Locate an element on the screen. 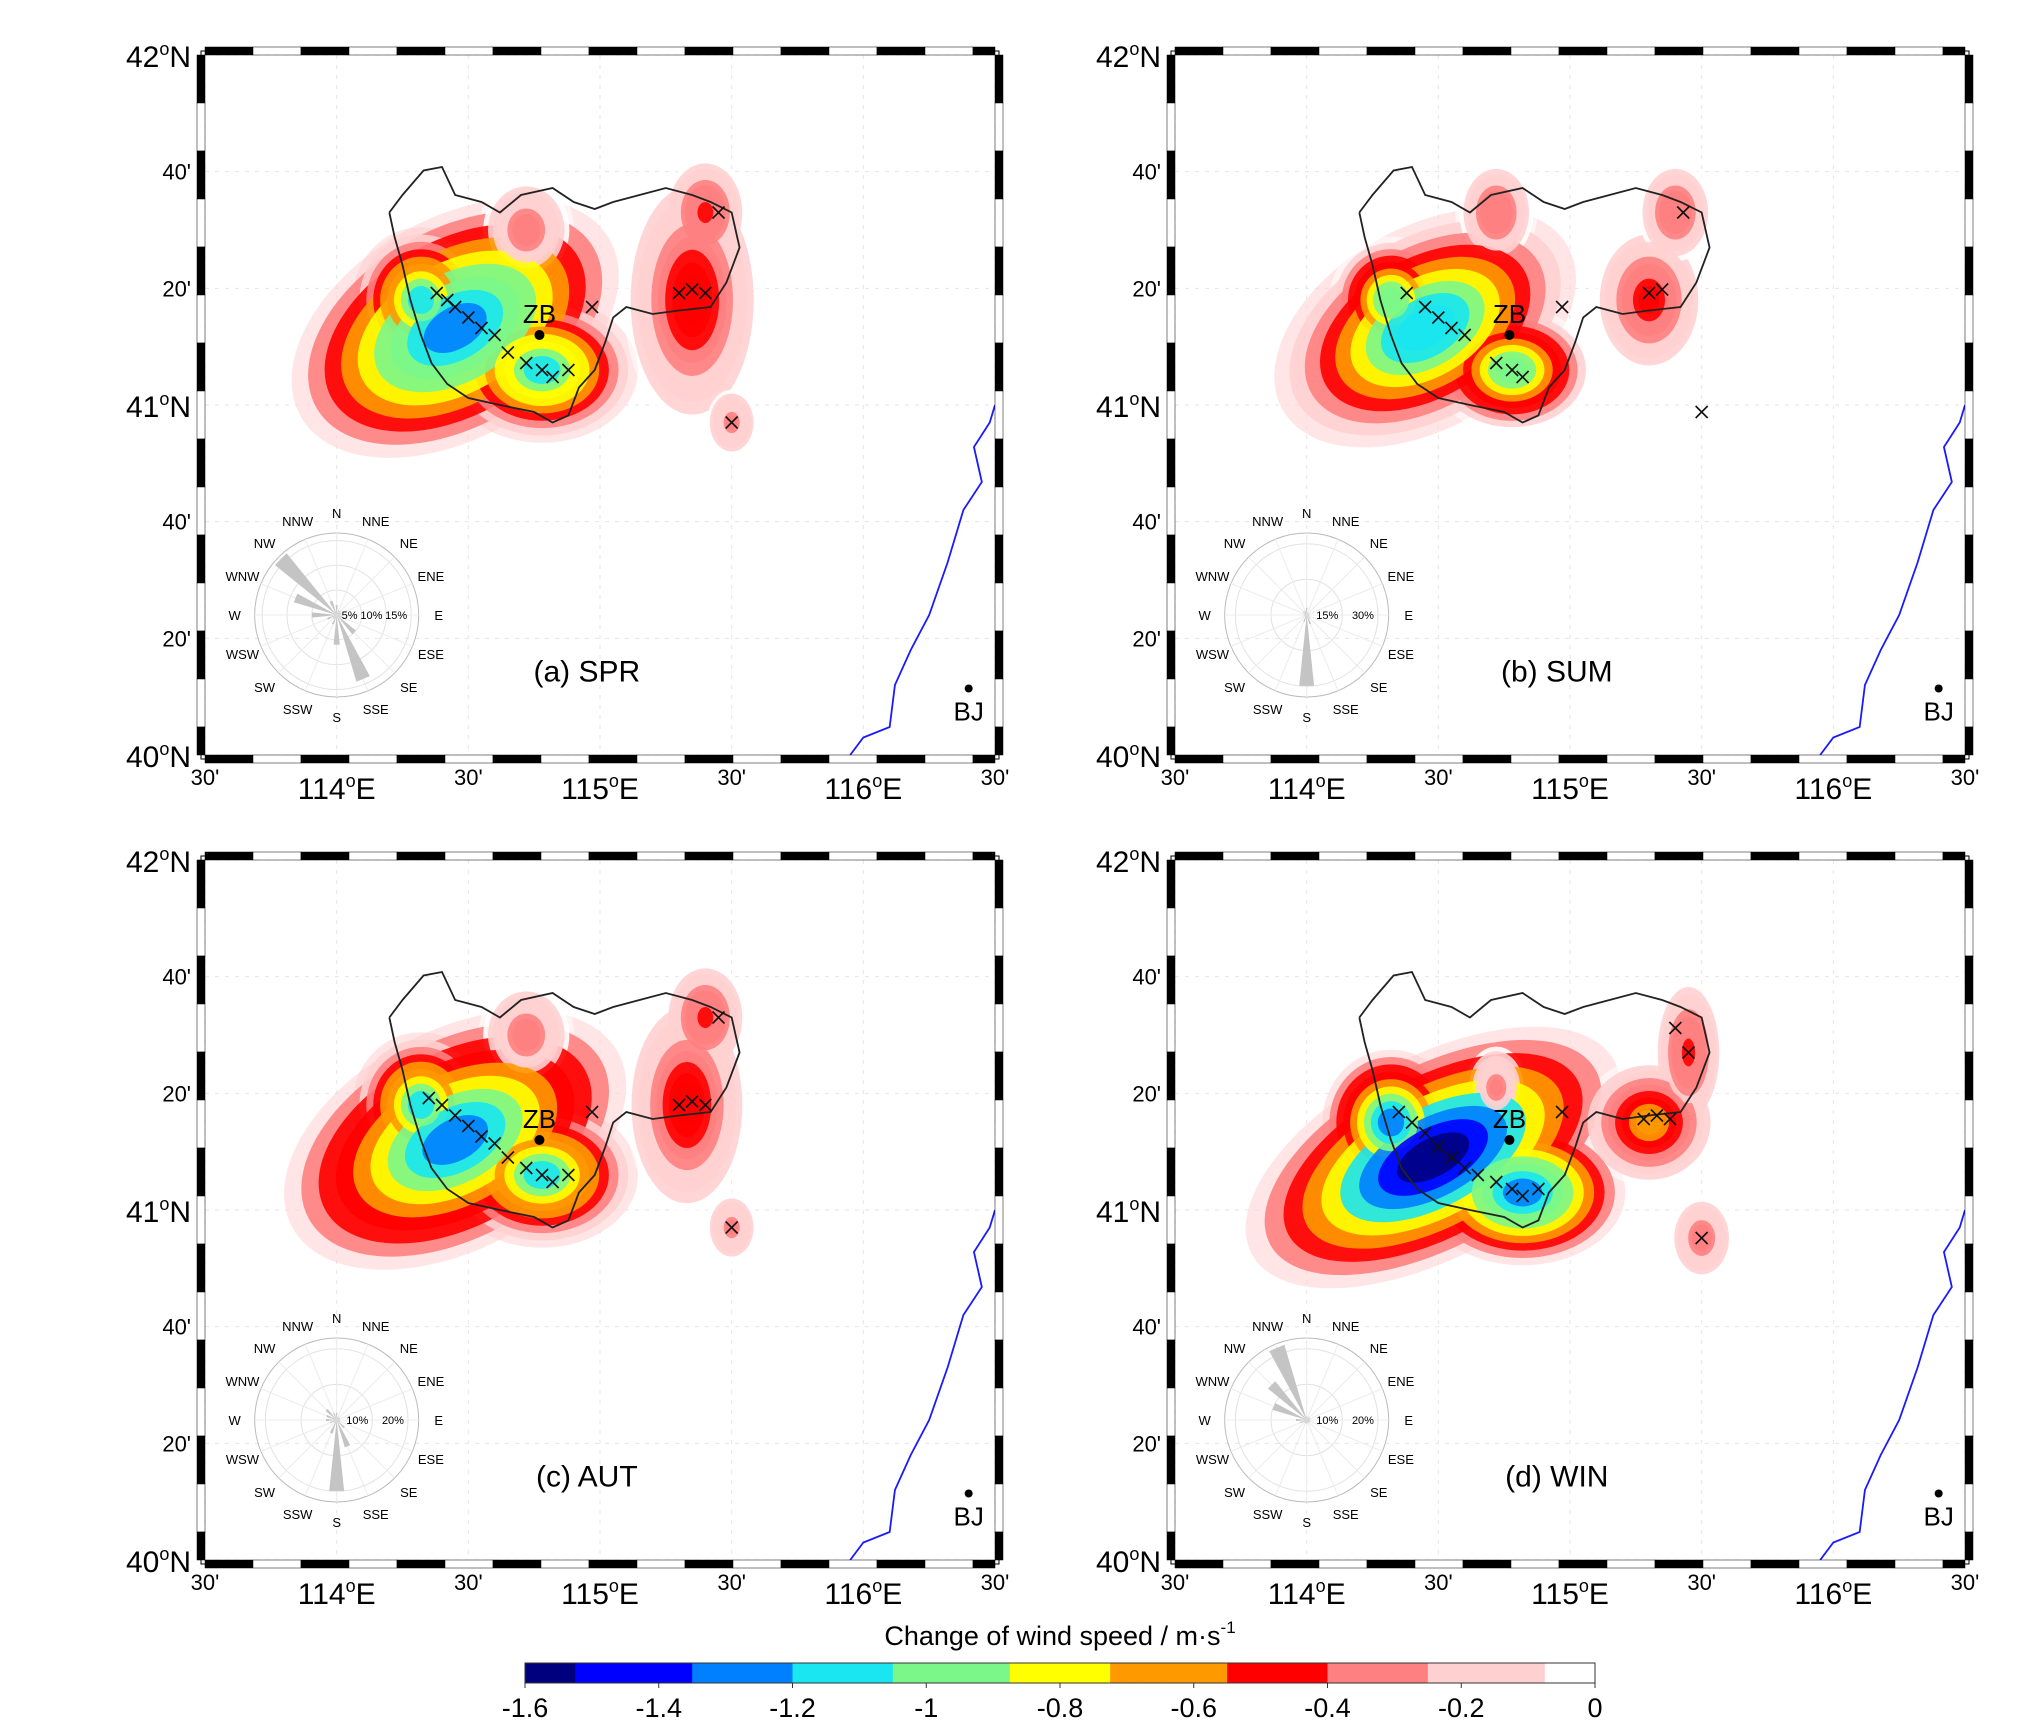 Image resolution: width=2029 pixels, height=1722 pixels. wind-change-field is located at coordinates (1490, 1134).